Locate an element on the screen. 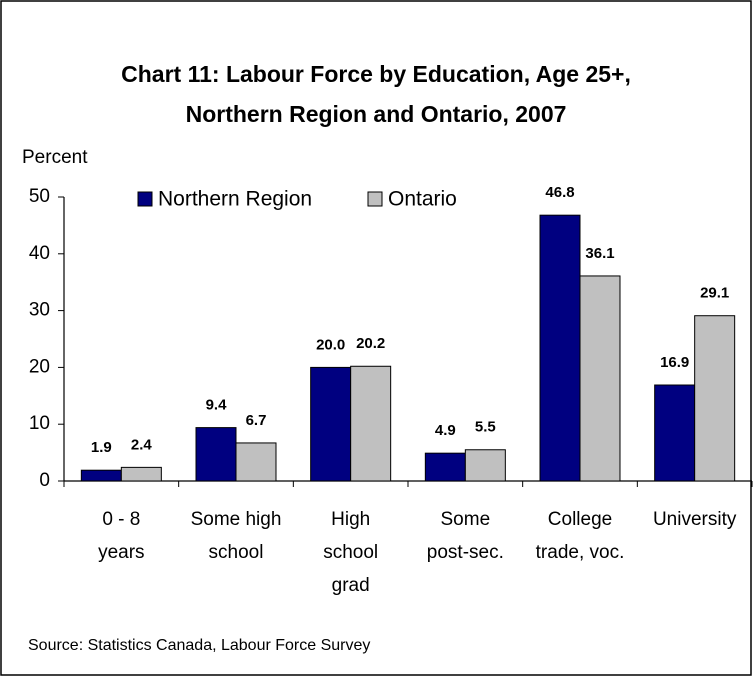 This screenshot has height=682, width=753. value-label: 36.1 is located at coordinates (599, 253).